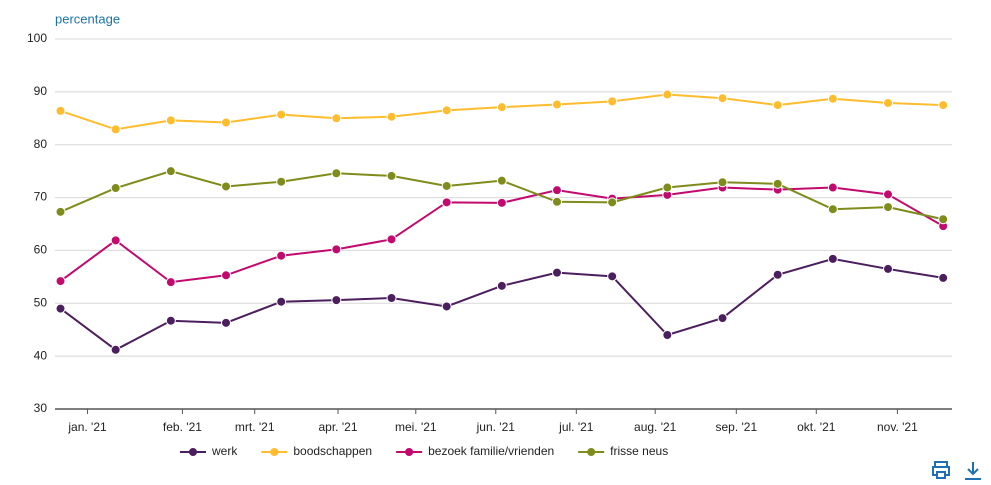 This screenshot has height=485, width=991. What do you see at coordinates (41, 197) in the screenshot?
I see `y-tick-label: 70` at bounding box center [41, 197].